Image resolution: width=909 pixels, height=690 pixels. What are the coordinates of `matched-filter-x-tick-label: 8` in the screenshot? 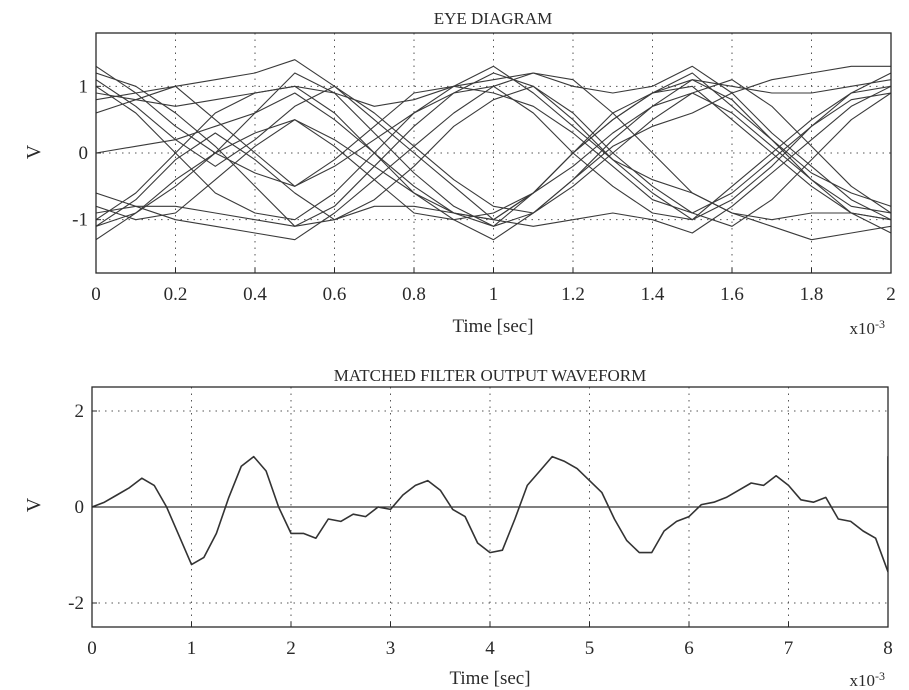 It's located at (888, 648).